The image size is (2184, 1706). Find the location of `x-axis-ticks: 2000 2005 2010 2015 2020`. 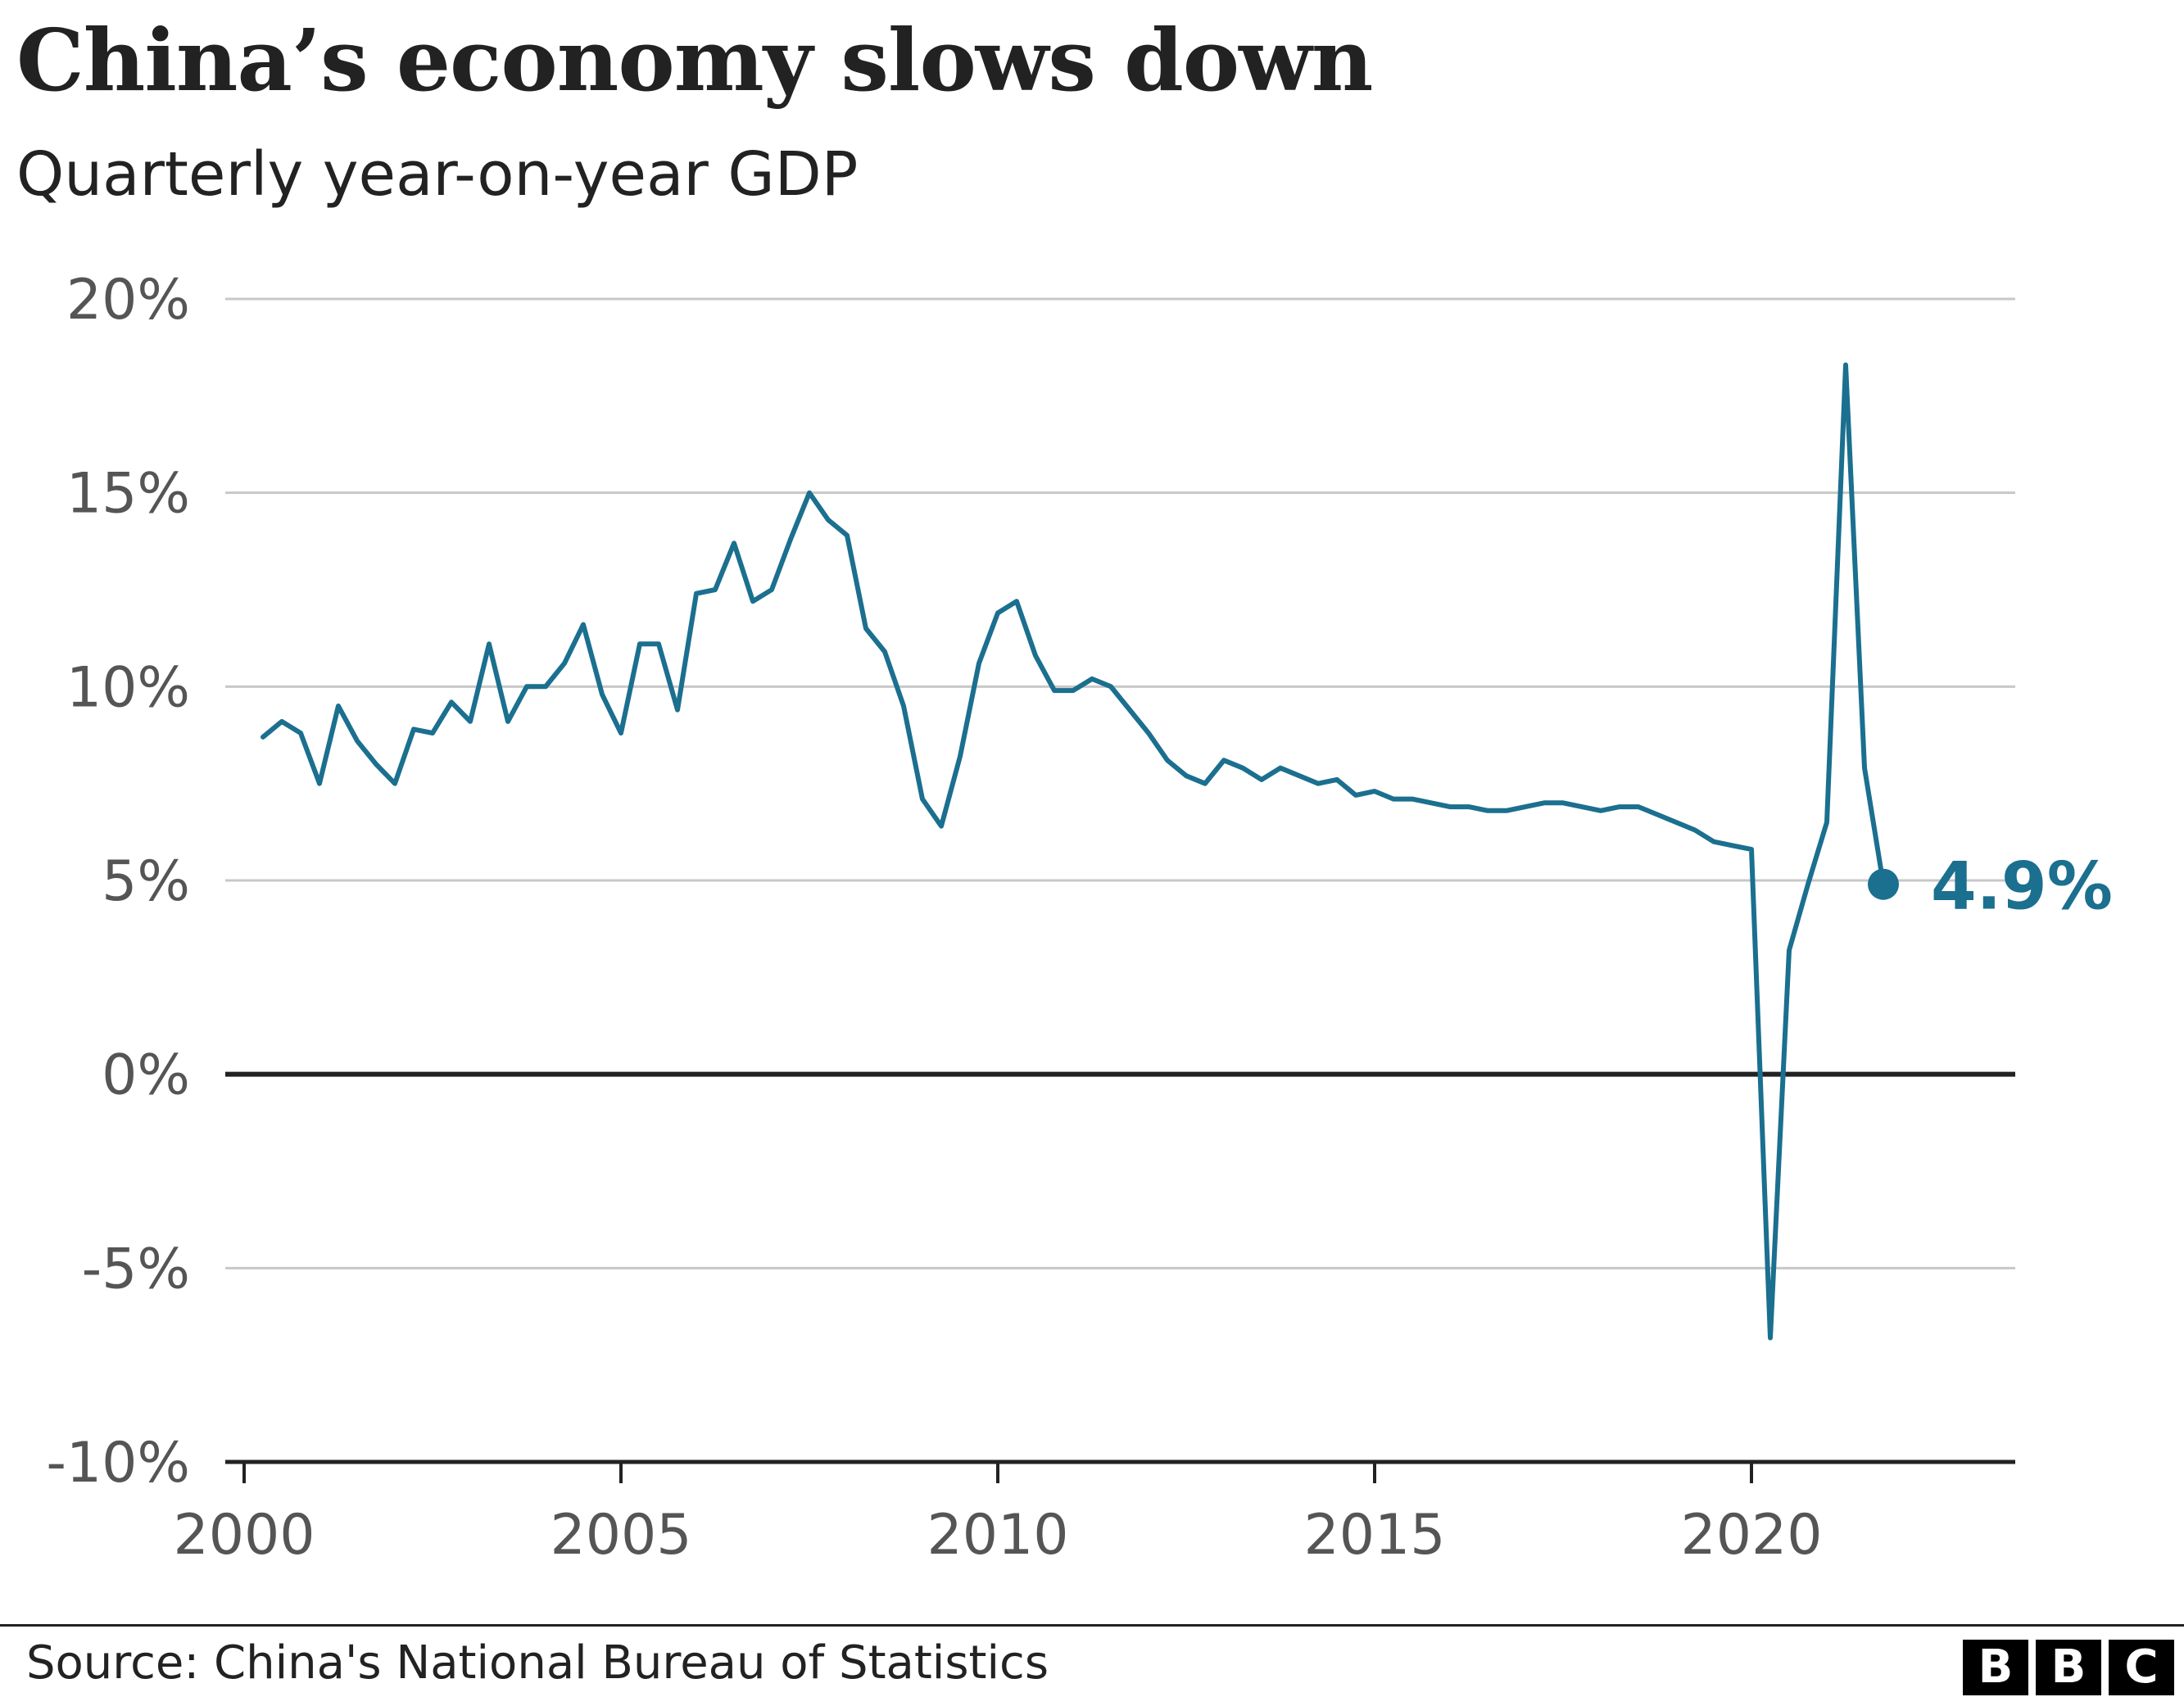

x-axis-ticks: 2000 2005 2010 2015 2020 is located at coordinates (998, 1515).